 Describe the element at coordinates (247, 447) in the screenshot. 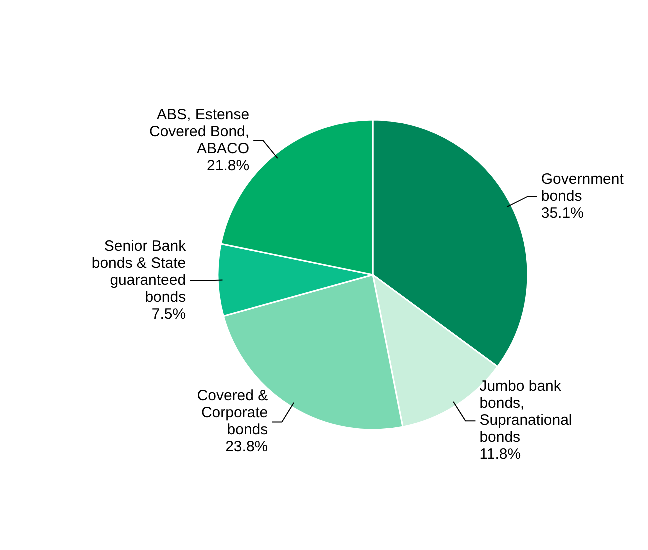

I see `data-label: 23.8%` at that location.